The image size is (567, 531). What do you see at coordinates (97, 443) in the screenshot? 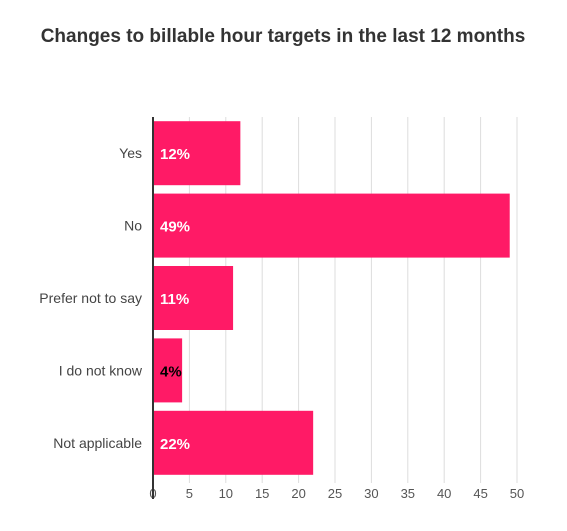
I see `category-label: Not applicable` at bounding box center [97, 443].